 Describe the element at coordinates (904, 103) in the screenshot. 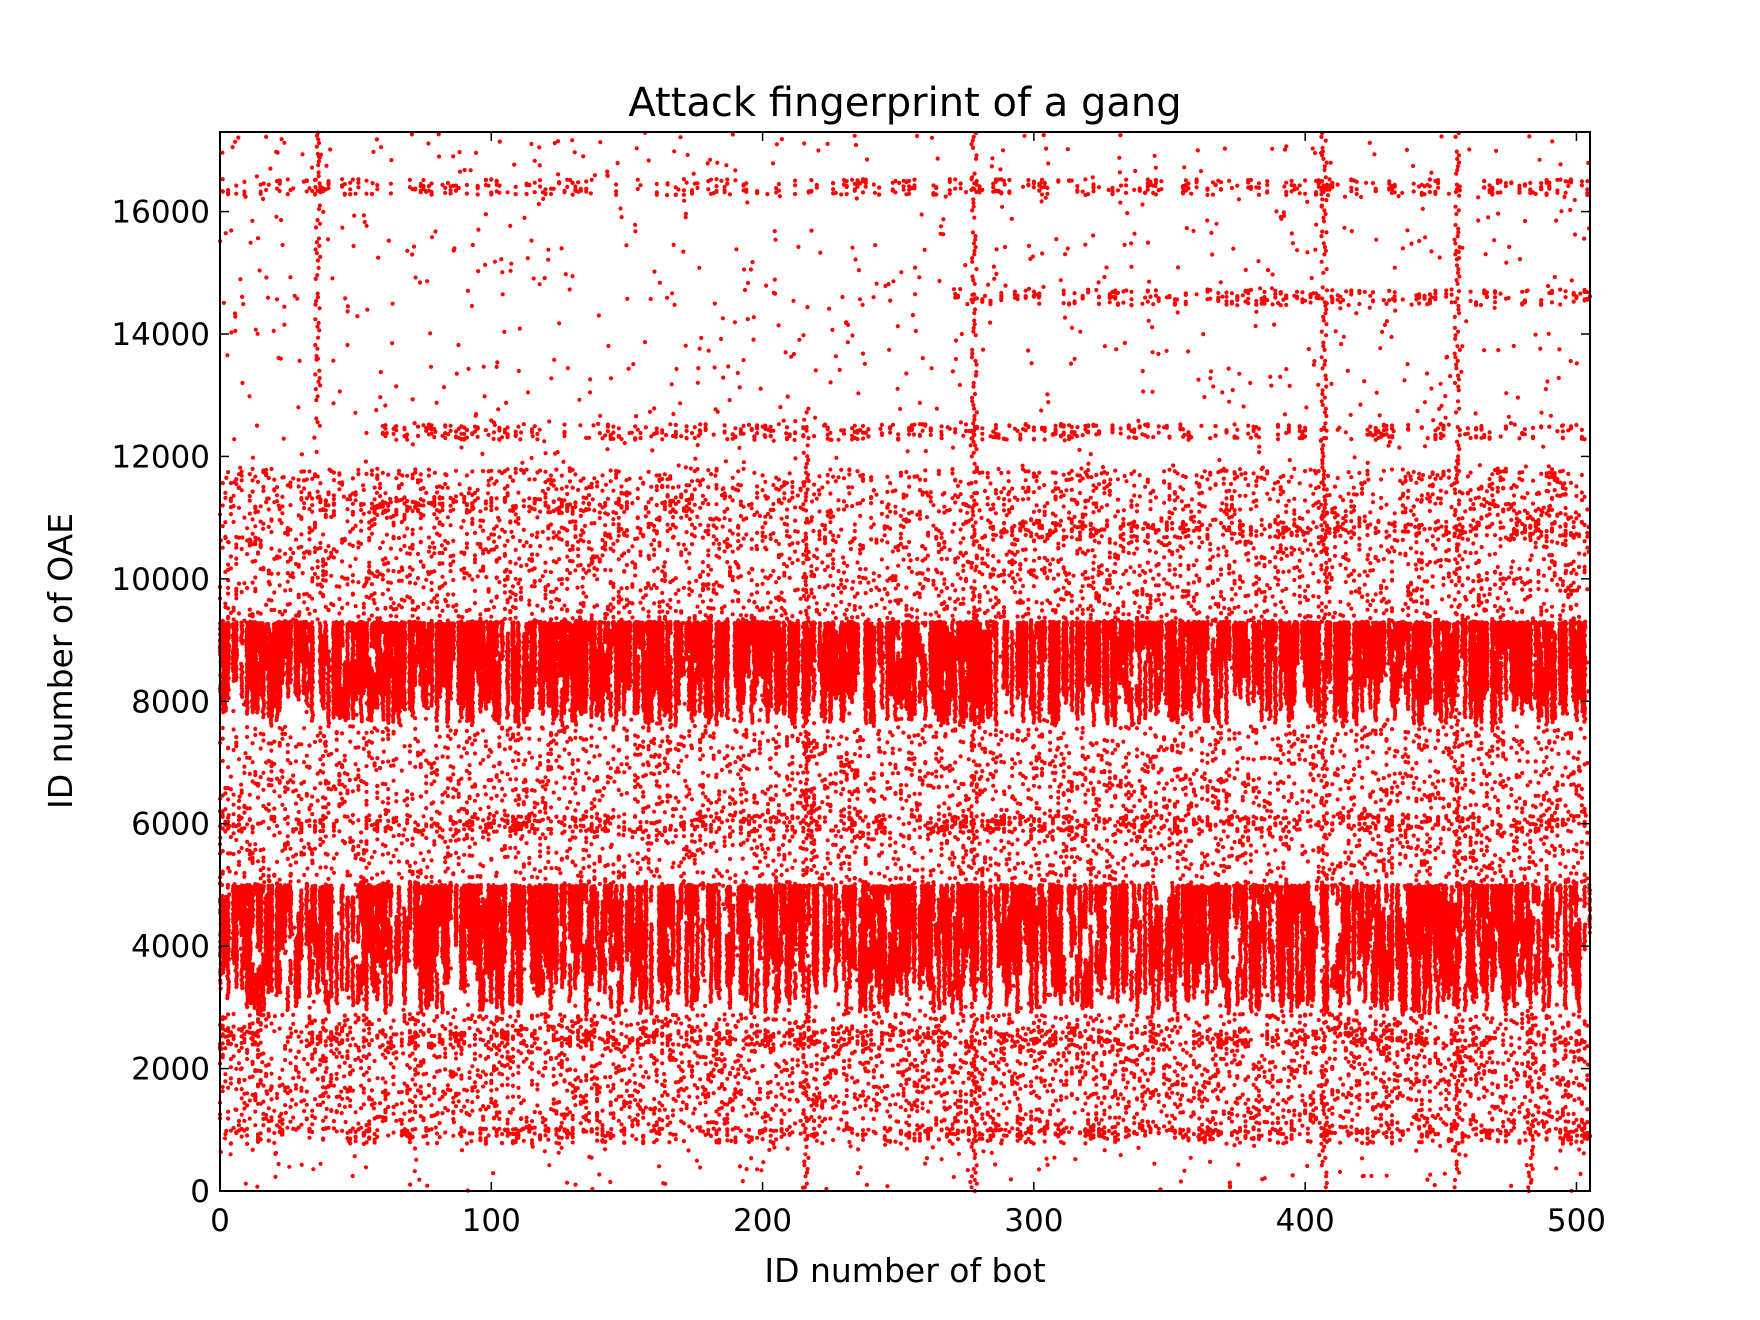

I see `chart-title: Attack fingerprint of a gang` at that location.